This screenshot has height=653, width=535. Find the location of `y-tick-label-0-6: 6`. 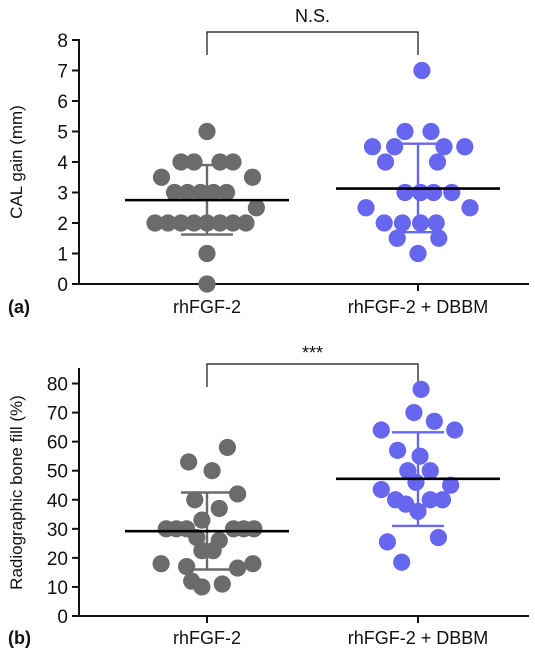

y-tick-label-0-6: 6 is located at coordinates (62, 102).